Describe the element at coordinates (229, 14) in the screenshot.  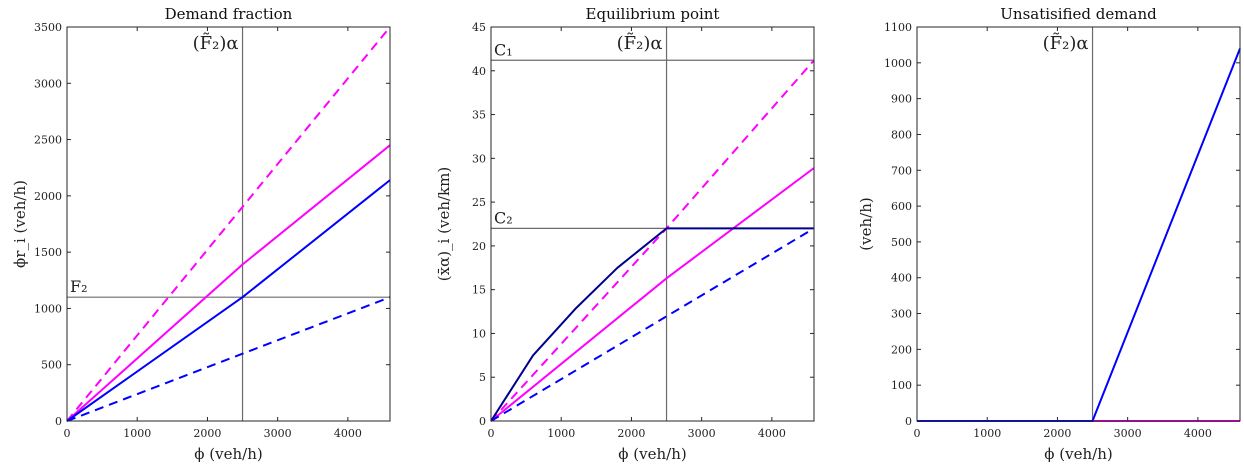
I see `chart-title: Demand fraction` at that location.